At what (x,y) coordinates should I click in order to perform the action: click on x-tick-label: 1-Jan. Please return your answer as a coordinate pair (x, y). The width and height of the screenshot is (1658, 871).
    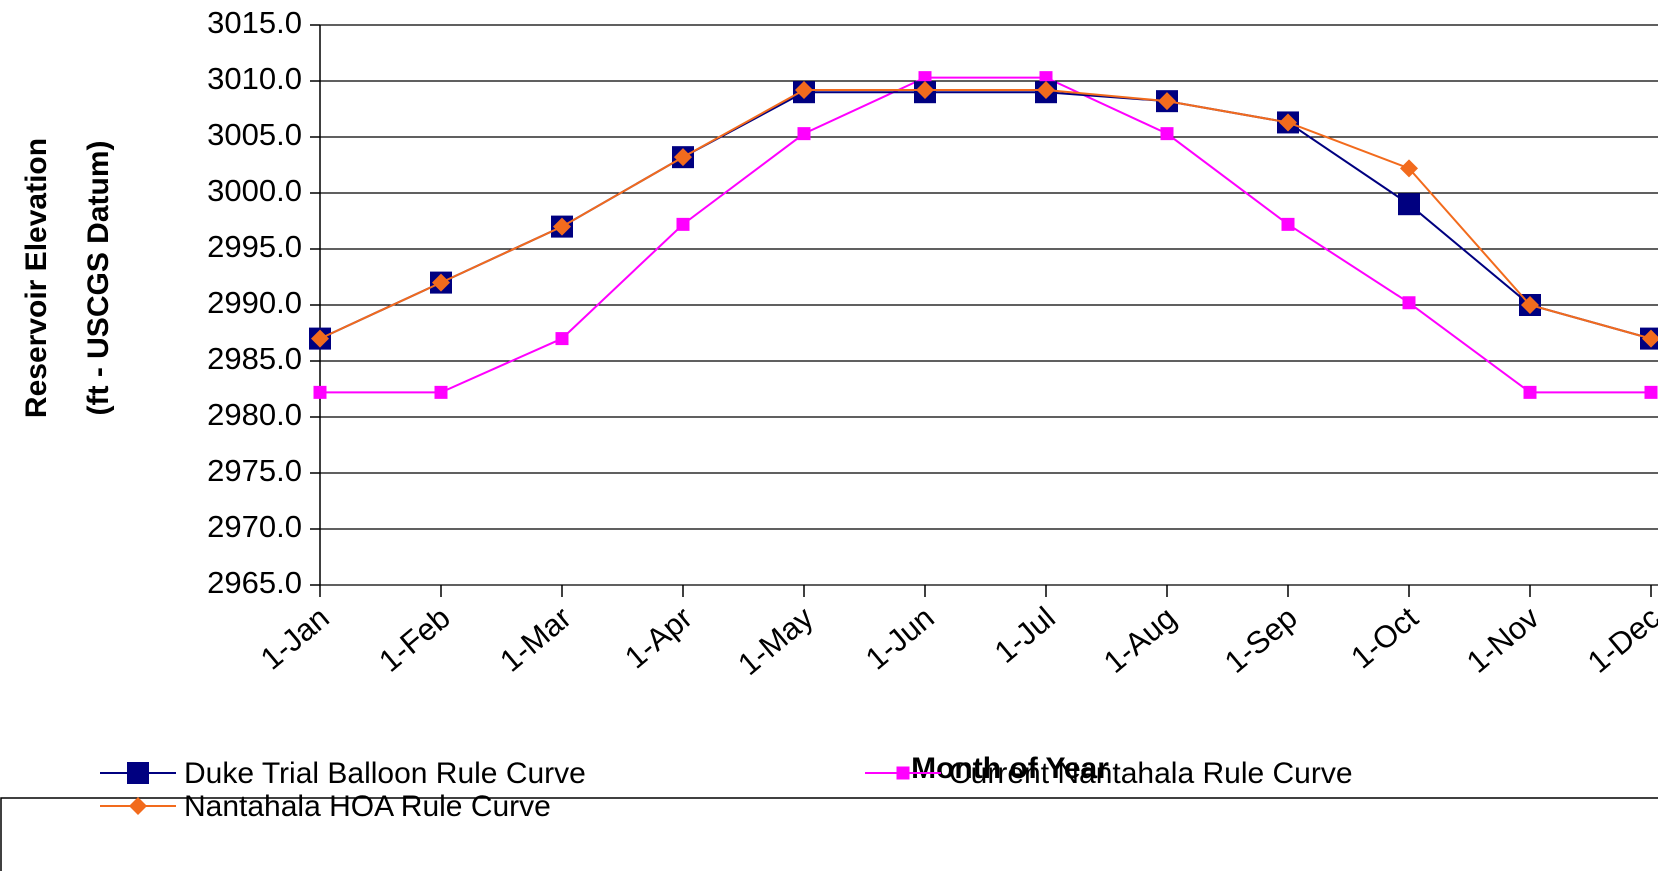
    Looking at the image, I should click on (295, 638).